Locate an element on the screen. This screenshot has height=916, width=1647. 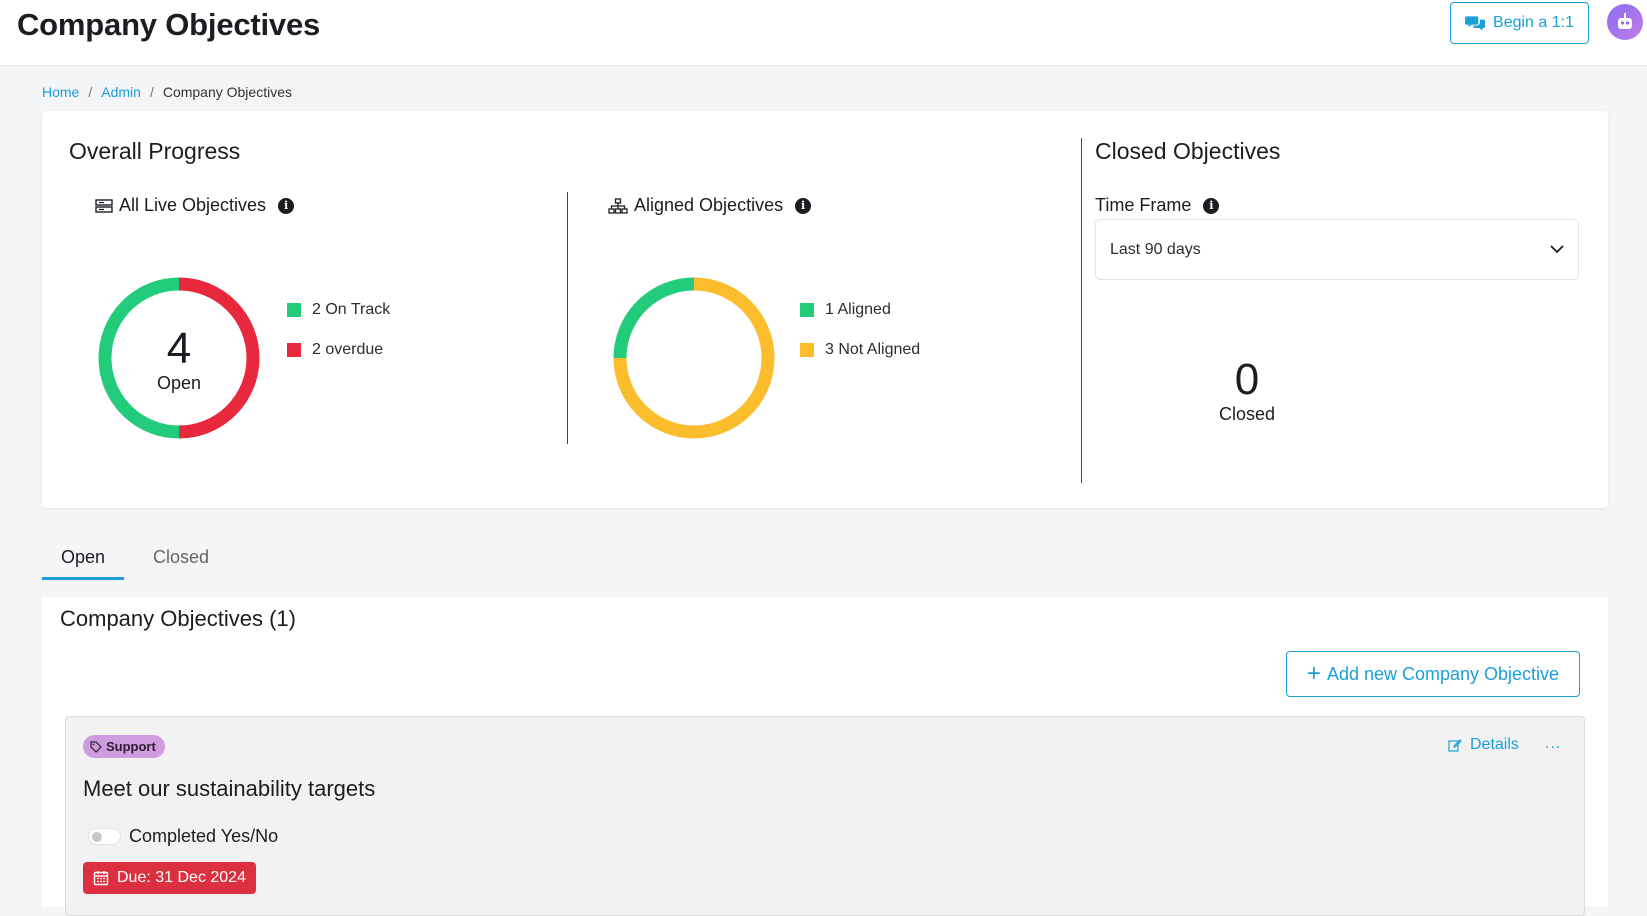
donut-segment-not-aligned is located at coordinates (694, 358).